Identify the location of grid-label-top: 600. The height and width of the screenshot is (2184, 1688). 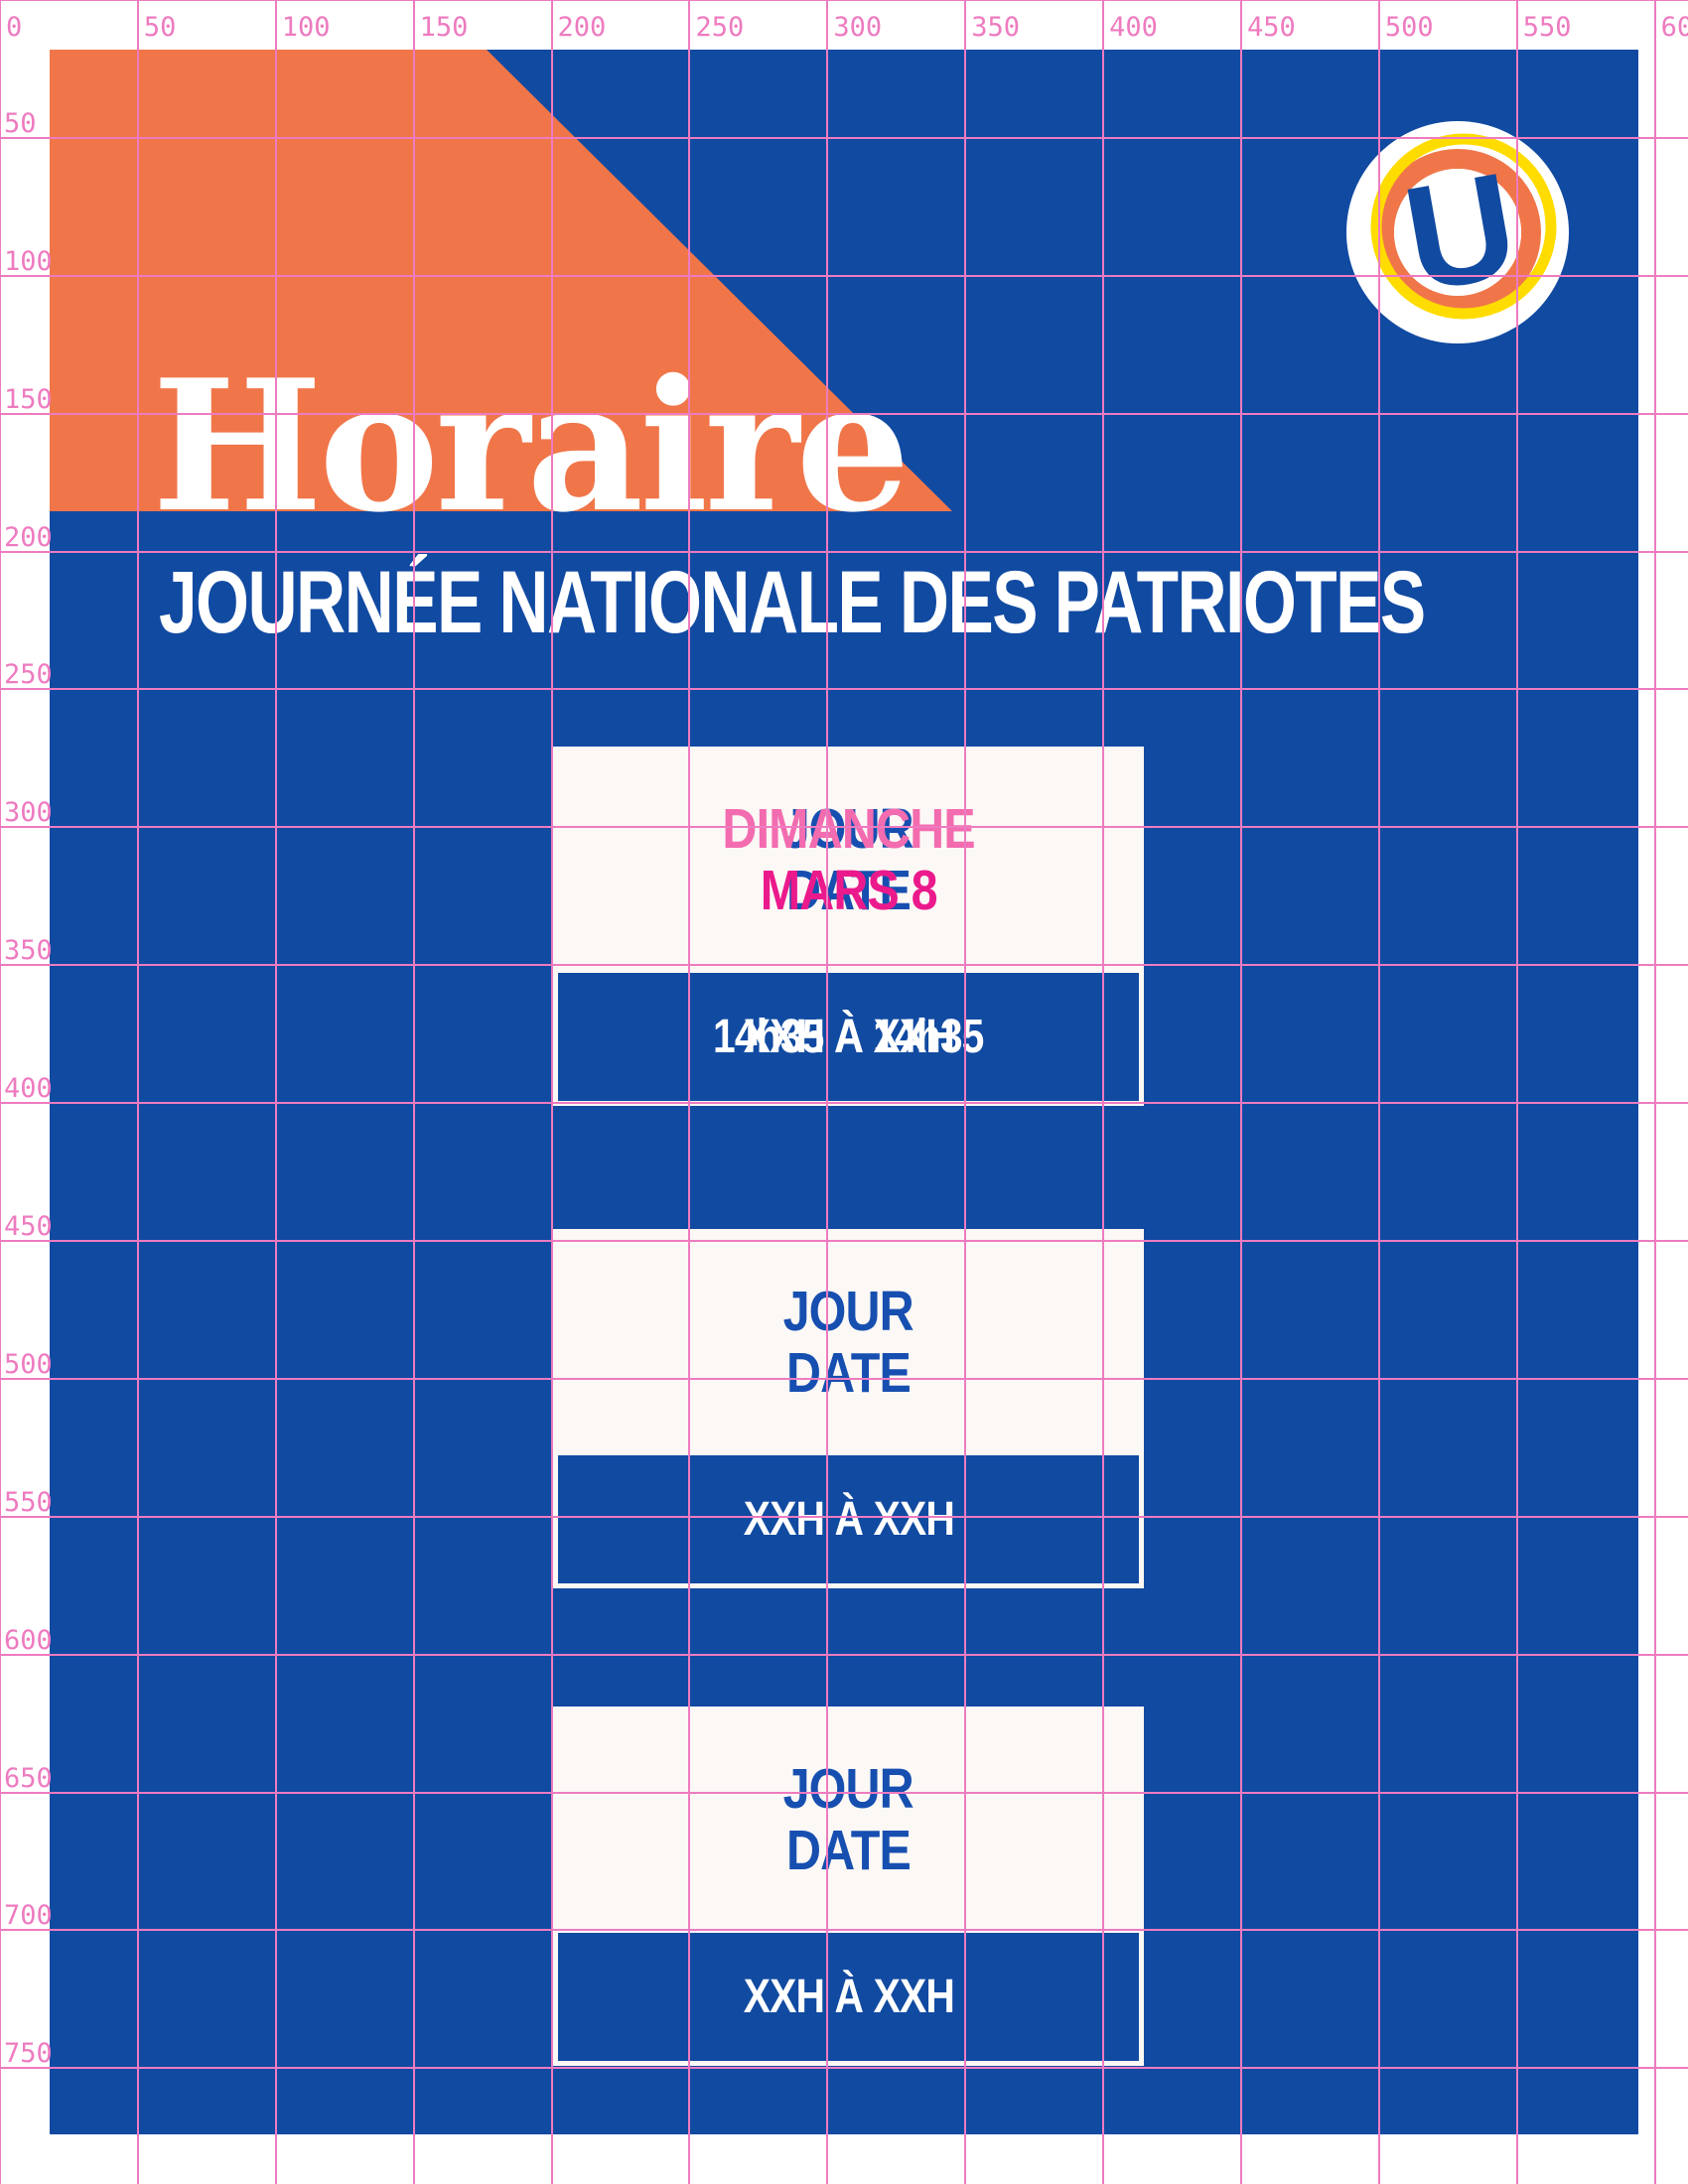
(1674, 27).